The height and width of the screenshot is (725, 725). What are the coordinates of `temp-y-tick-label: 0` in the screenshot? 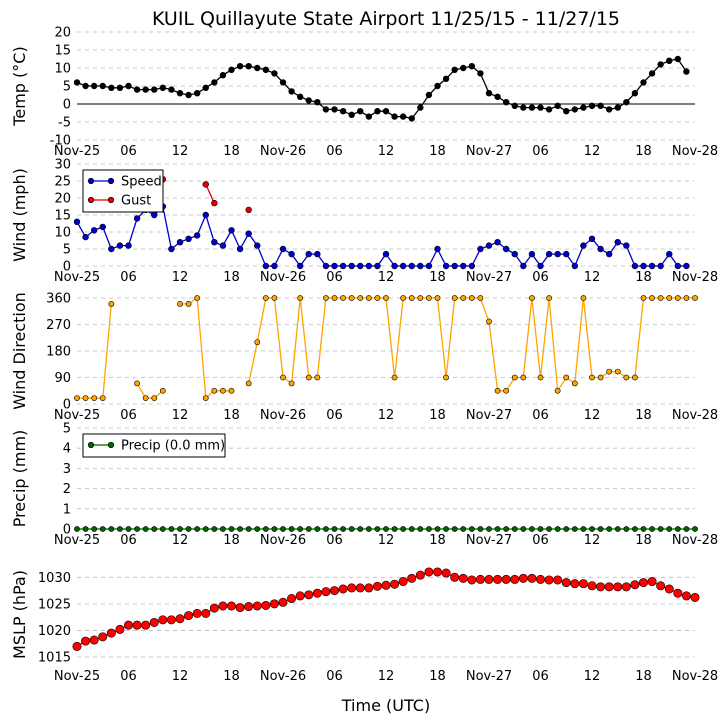 It's located at (67, 105).